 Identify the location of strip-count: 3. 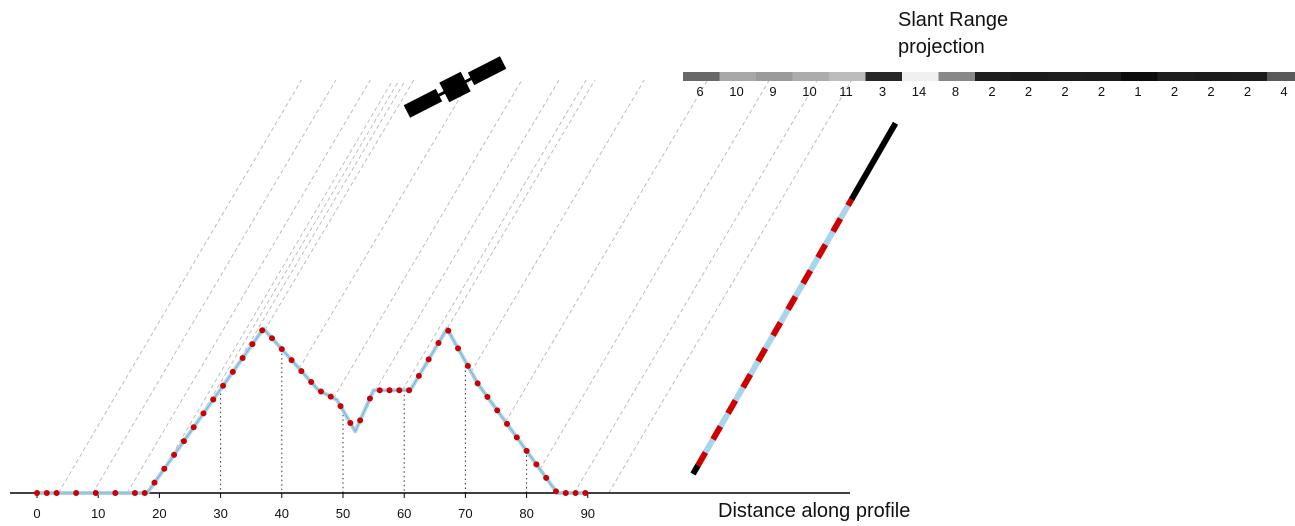
(882, 91).